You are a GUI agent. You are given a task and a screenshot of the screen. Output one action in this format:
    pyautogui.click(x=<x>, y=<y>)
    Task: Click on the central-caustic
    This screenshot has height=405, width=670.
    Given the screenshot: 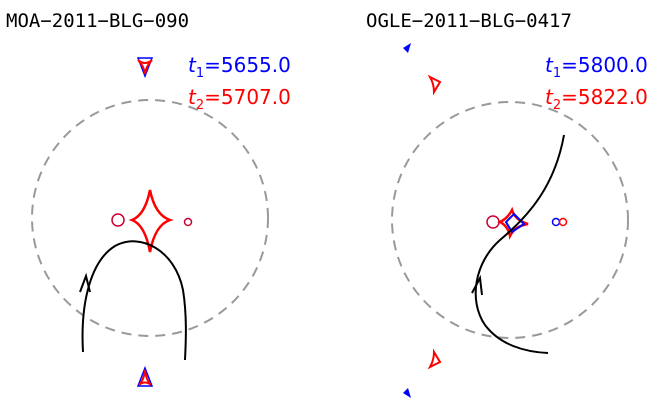 What is the action you would take?
    pyautogui.click(x=151, y=221)
    